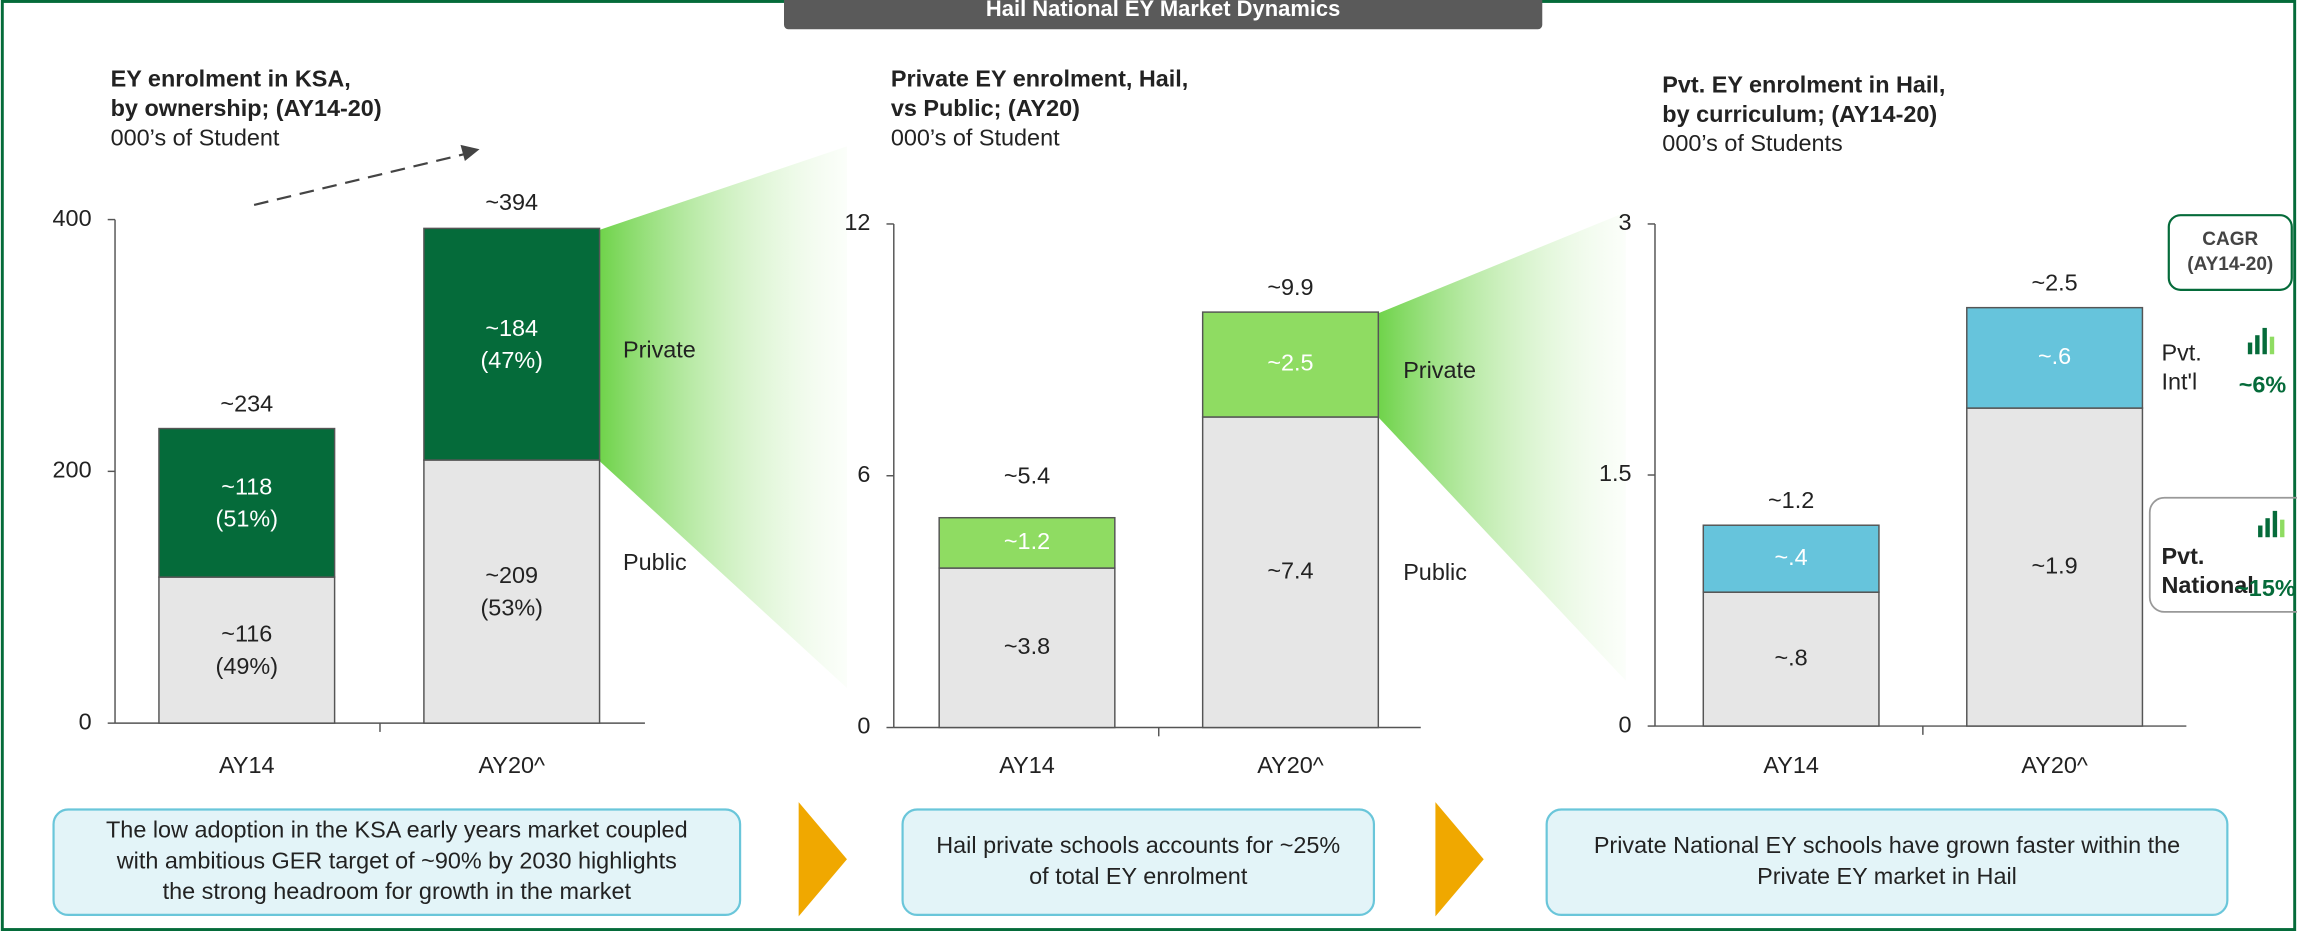 The image size is (2297, 931). I want to click on value-label: ~.8, so click(1791, 657).